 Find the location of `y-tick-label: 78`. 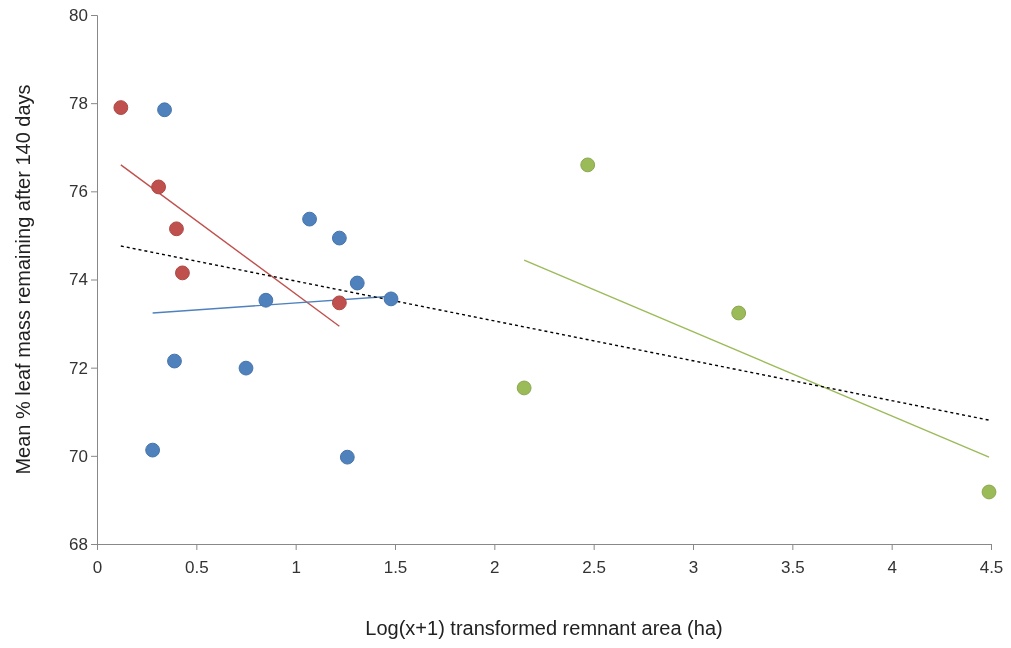

y-tick-label: 78 is located at coordinates (78, 104).